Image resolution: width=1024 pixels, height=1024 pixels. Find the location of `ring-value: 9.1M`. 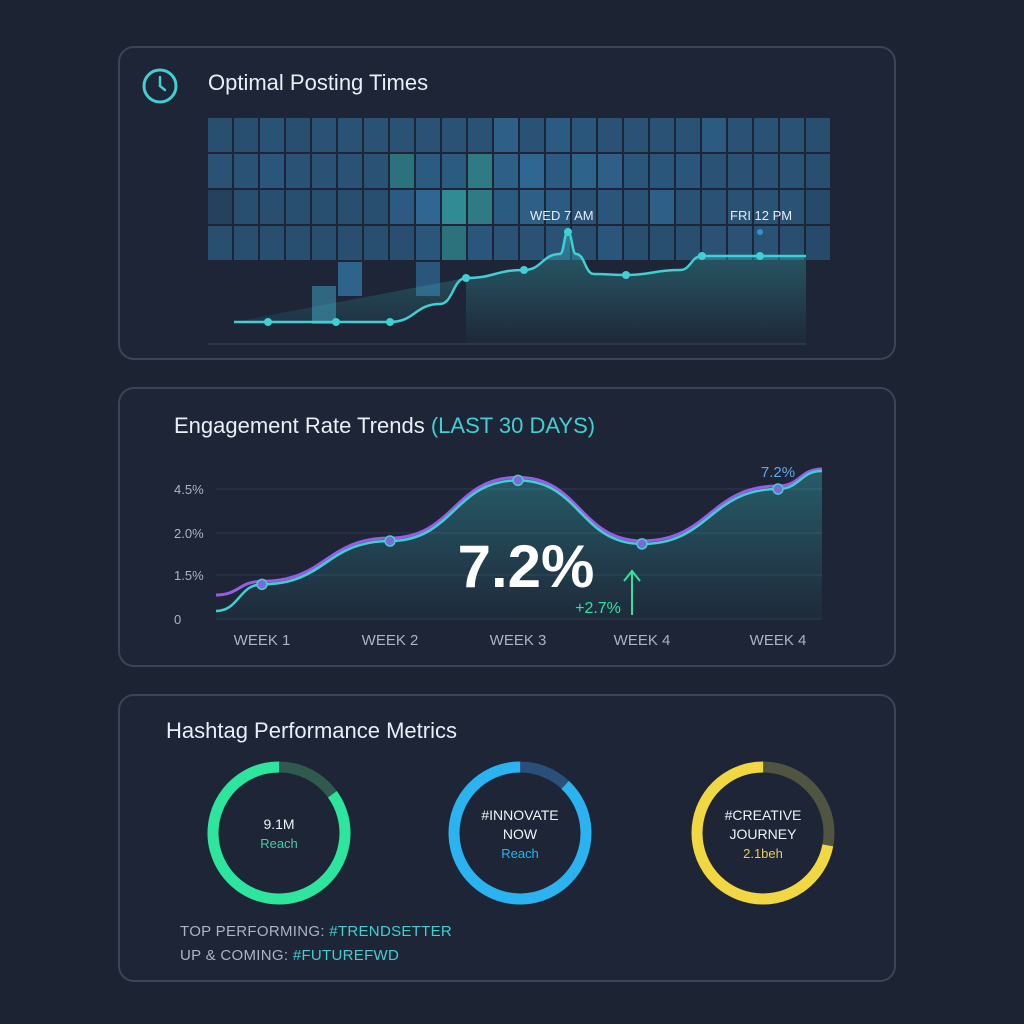

ring-value: 9.1M is located at coordinates (279, 824).